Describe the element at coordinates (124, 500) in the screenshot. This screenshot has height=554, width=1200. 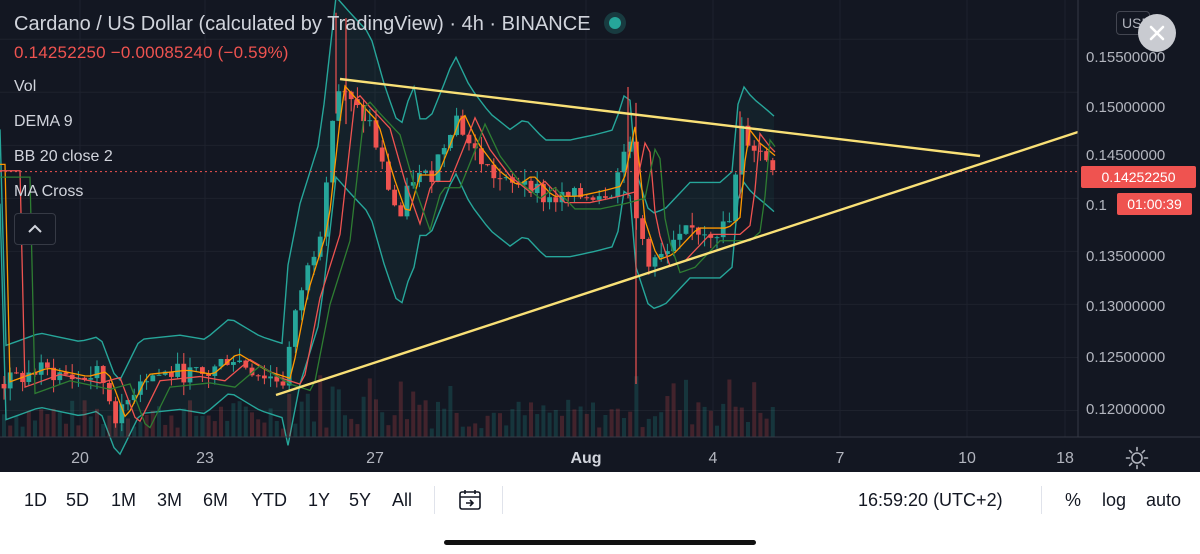
I see `range-1m-button: 1M` at that location.